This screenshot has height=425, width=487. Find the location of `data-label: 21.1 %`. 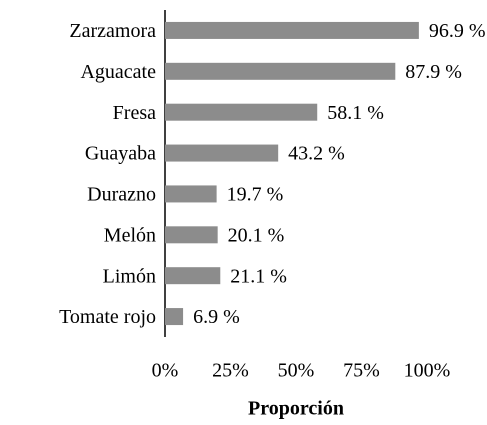

data-label: 21.1 % is located at coordinates (258, 276).